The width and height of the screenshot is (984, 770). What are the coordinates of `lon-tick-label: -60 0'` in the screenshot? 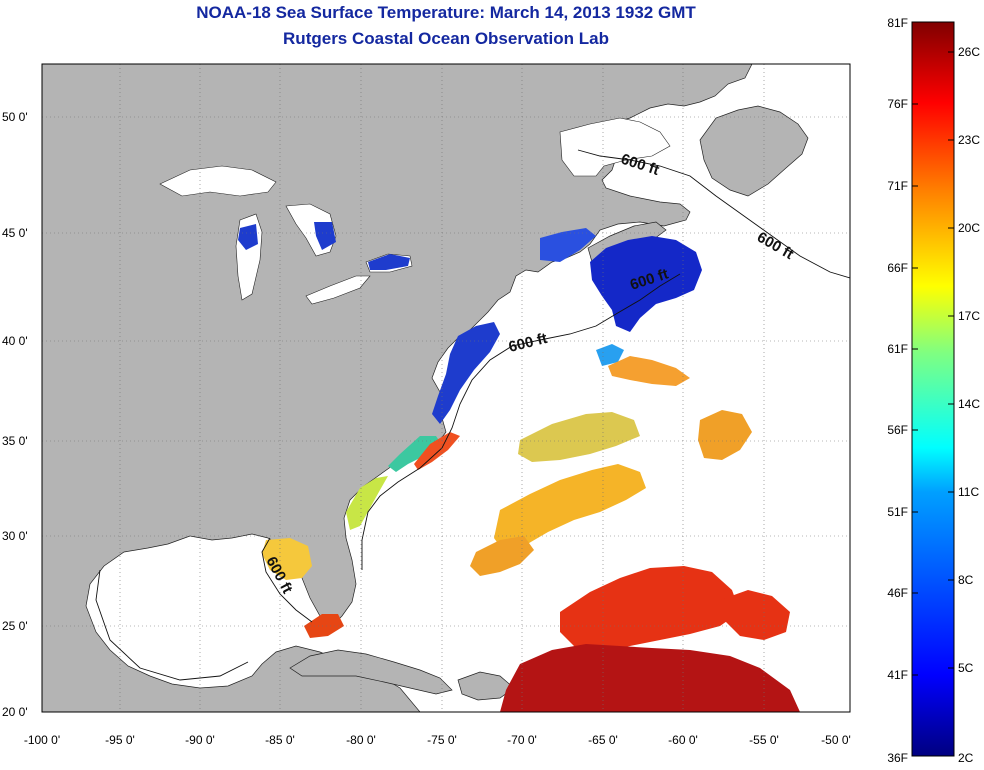 It's located at (683, 740).